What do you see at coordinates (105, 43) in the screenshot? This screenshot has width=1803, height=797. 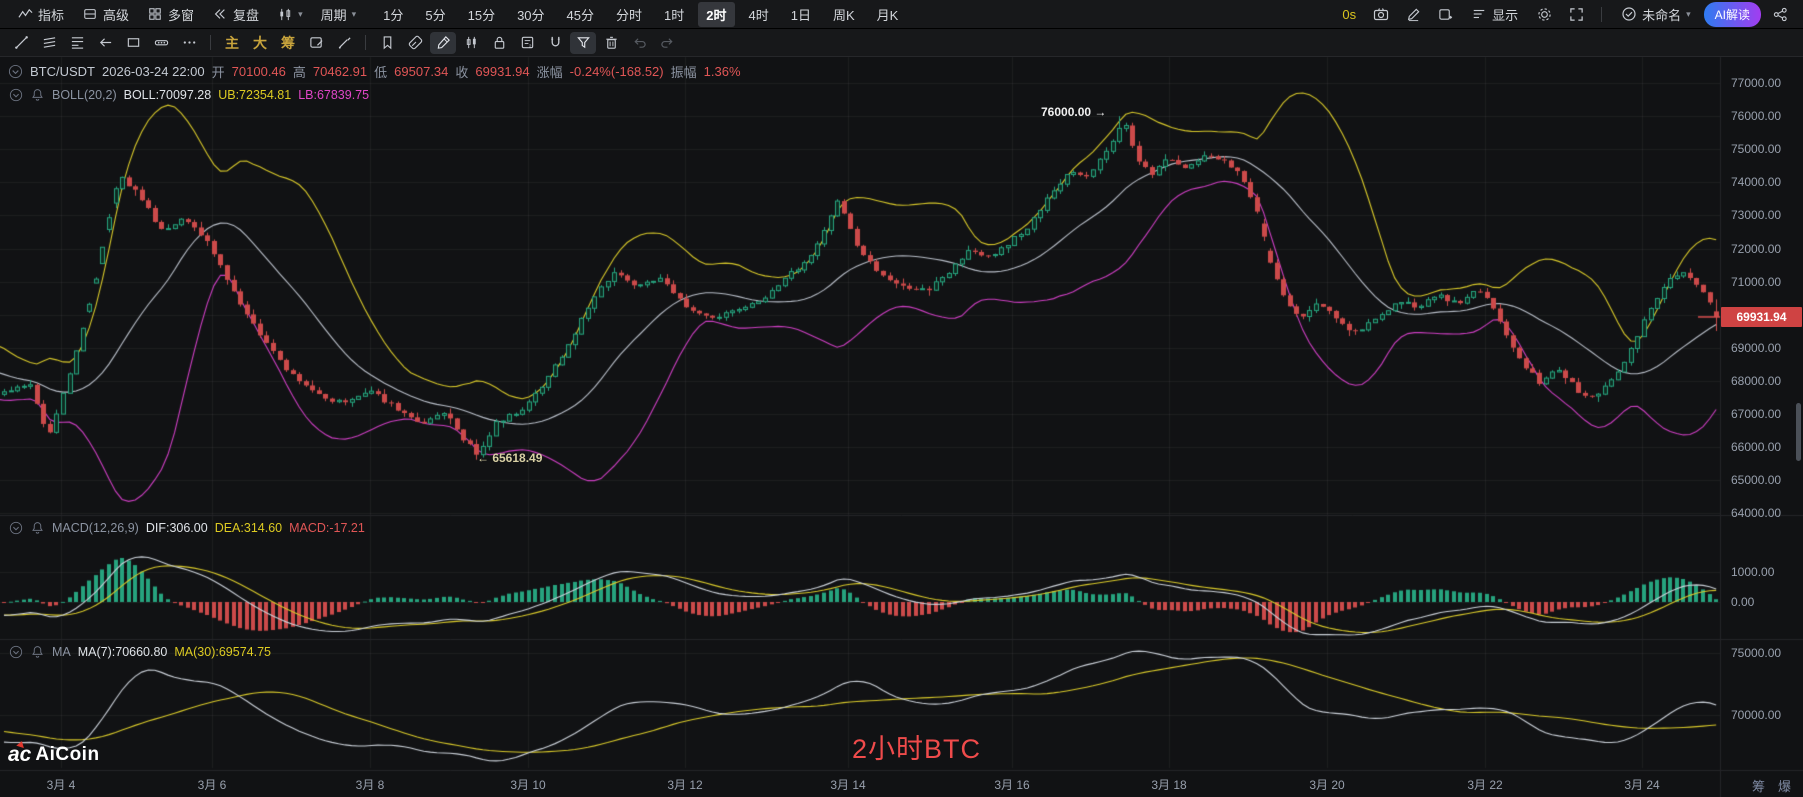 I see `arrow-marker-tool` at bounding box center [105, 43].